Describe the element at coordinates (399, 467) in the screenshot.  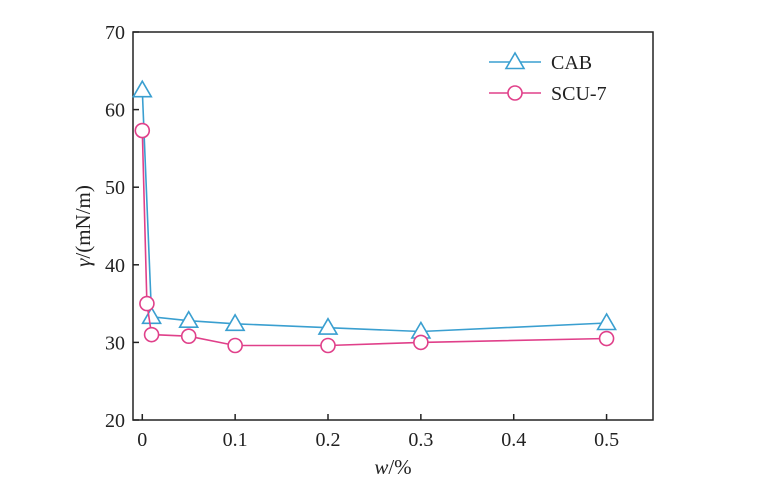
I see `x-axis-unit: /%` at that location.